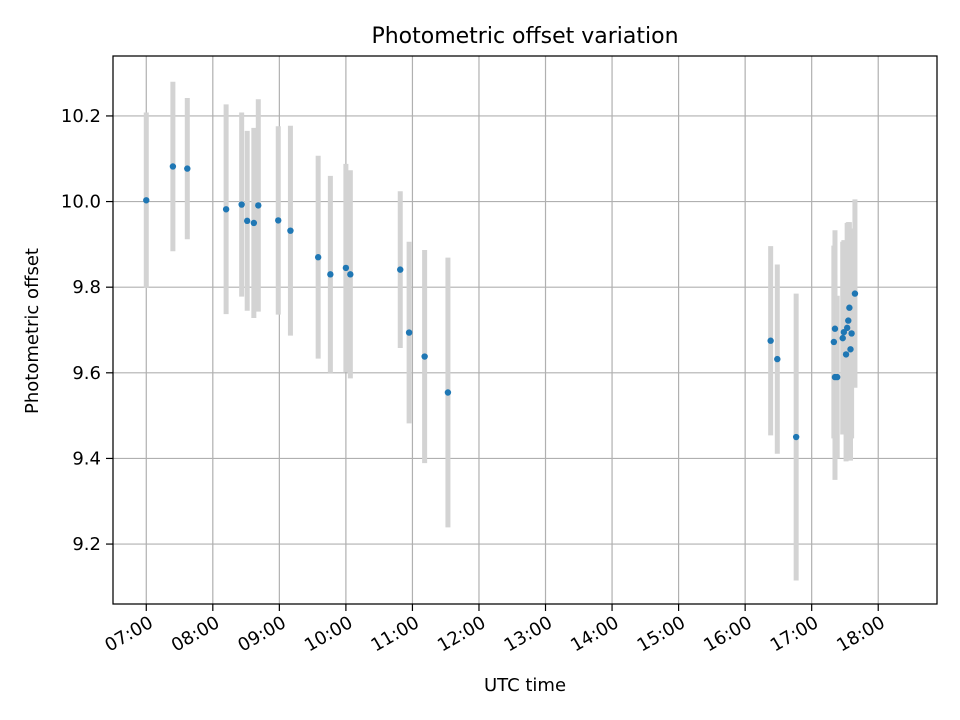 Image resolution: width=960 pixels, height=720 pixels. I want to click on x-tick-label: 08:00, so click(195, 634).